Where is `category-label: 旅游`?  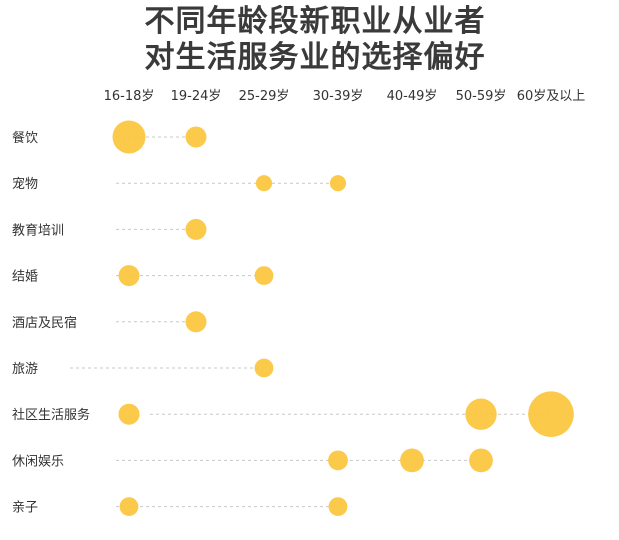
category-label: 旅游 is located at coordinates (25, 369).